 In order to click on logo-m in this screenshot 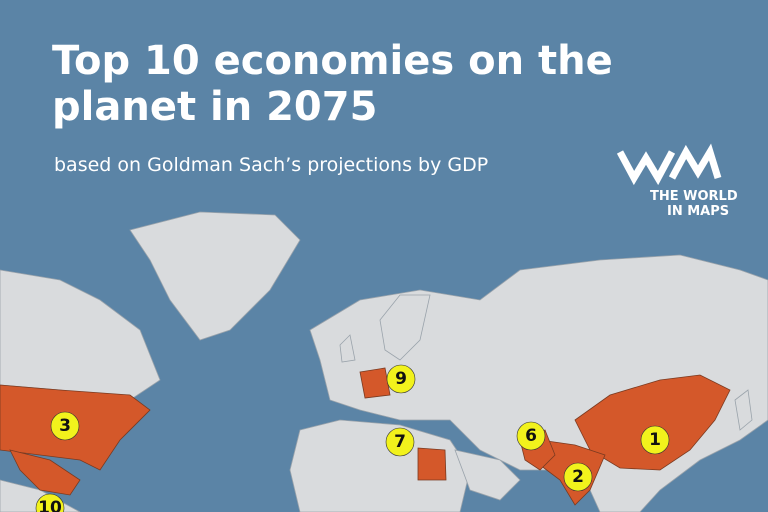, I will do `click(695, 161)`.